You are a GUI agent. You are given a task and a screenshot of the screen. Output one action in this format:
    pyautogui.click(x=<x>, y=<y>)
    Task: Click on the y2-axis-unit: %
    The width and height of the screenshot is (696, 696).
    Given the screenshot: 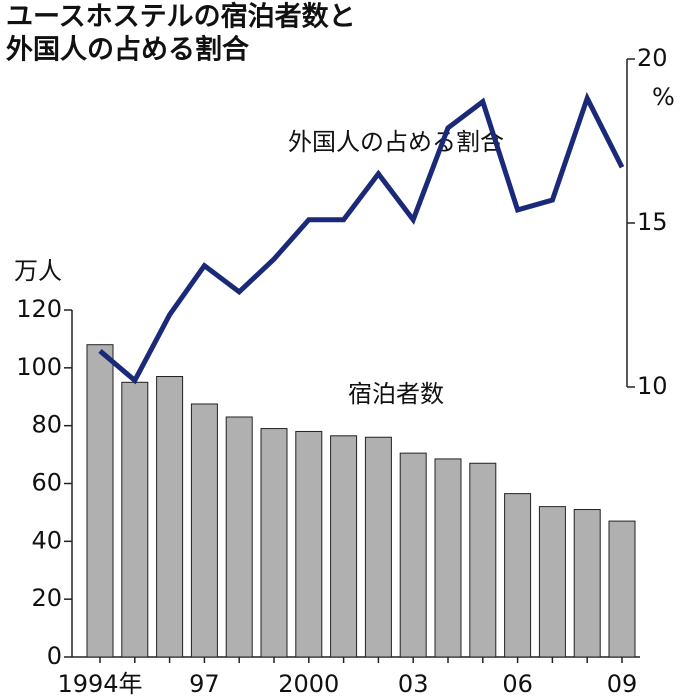 What is the action you would take?
    pyautogui.click(x=663, y=97)
    